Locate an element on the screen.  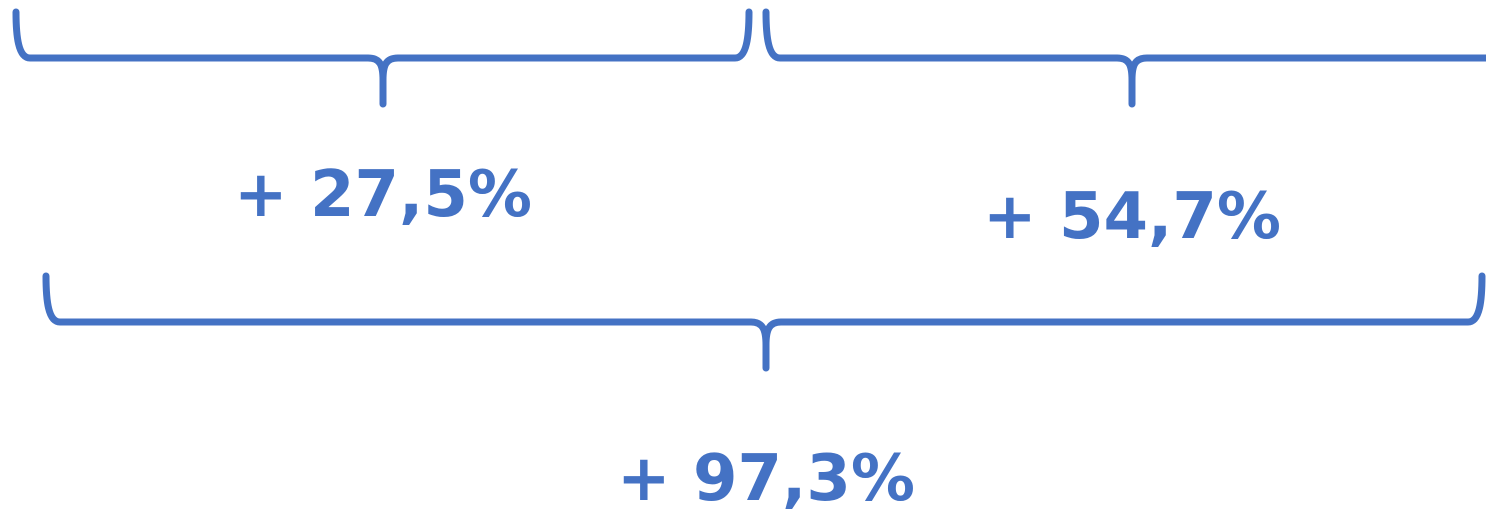
total-change-label: + 97,3% is located at coordinates (766, 475).